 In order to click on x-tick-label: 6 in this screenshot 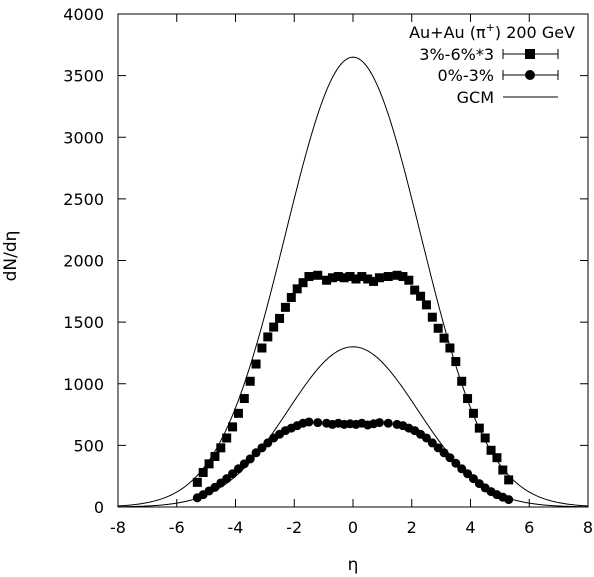, I will do `click(529, 527)`.